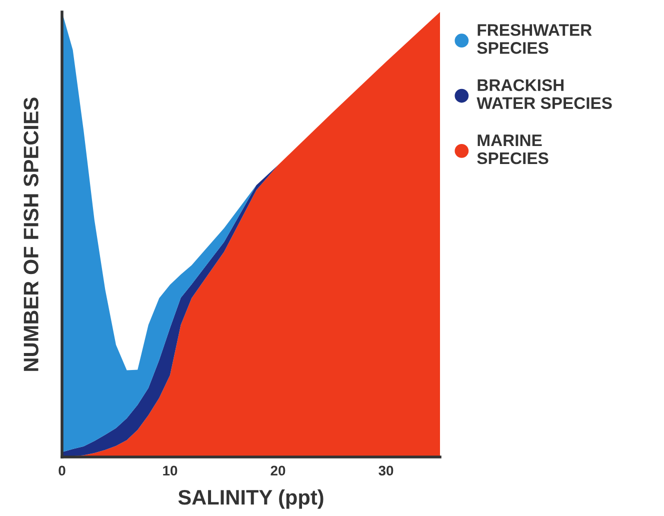 The height and width of the screenshot is (516, 664). I want to click on y-axis-title: NUMBER OF FISH SPECIES, so click(31, 234).